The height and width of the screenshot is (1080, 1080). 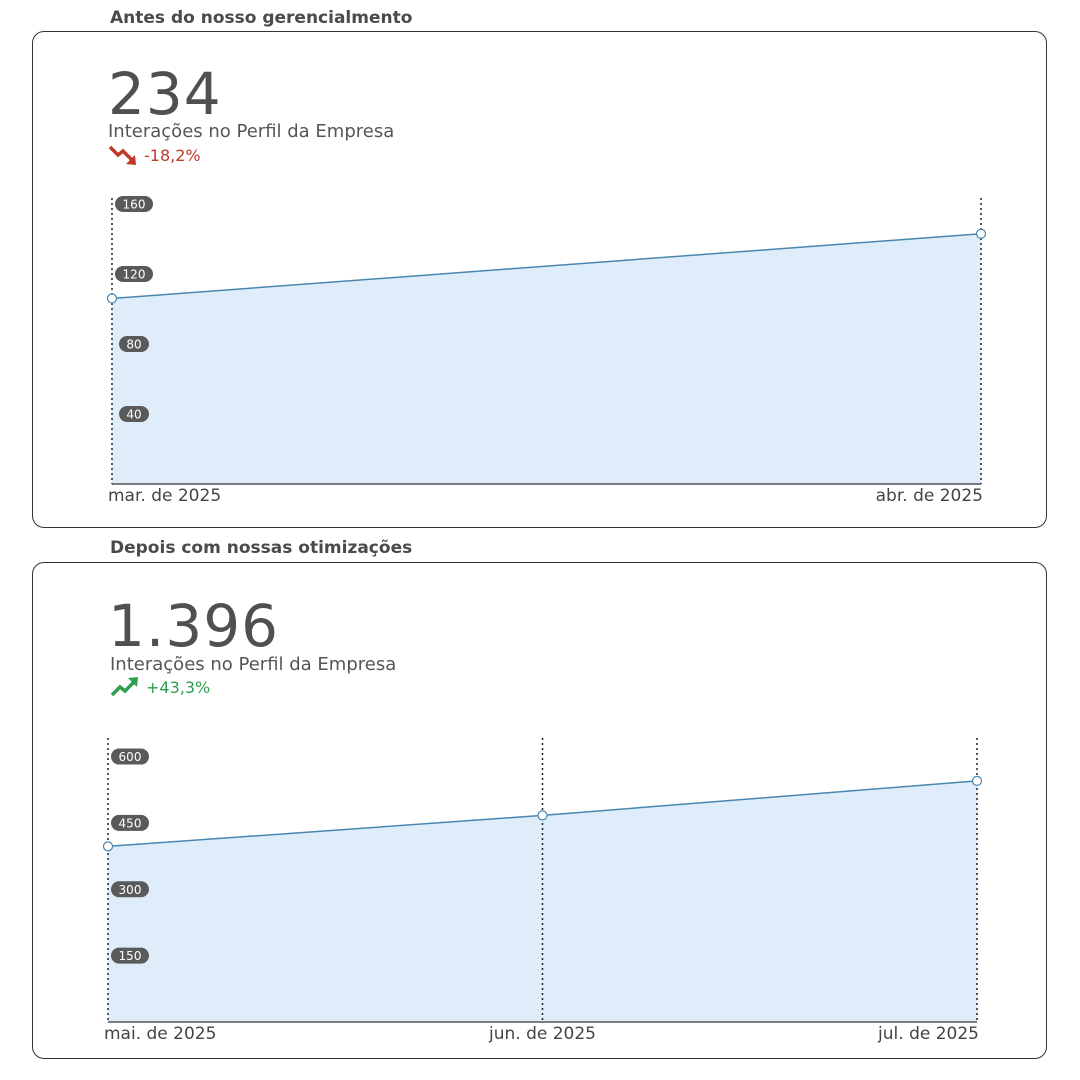 I want to click on x-tick-label: mai. de 2025, so click(x=160, y=1034).